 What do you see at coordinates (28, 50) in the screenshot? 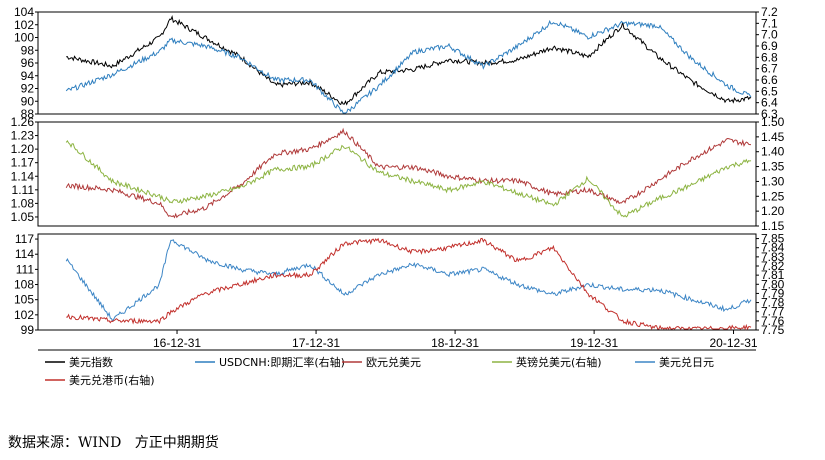
I see `left-tick-label: 98` at bounding box center [28, 50].